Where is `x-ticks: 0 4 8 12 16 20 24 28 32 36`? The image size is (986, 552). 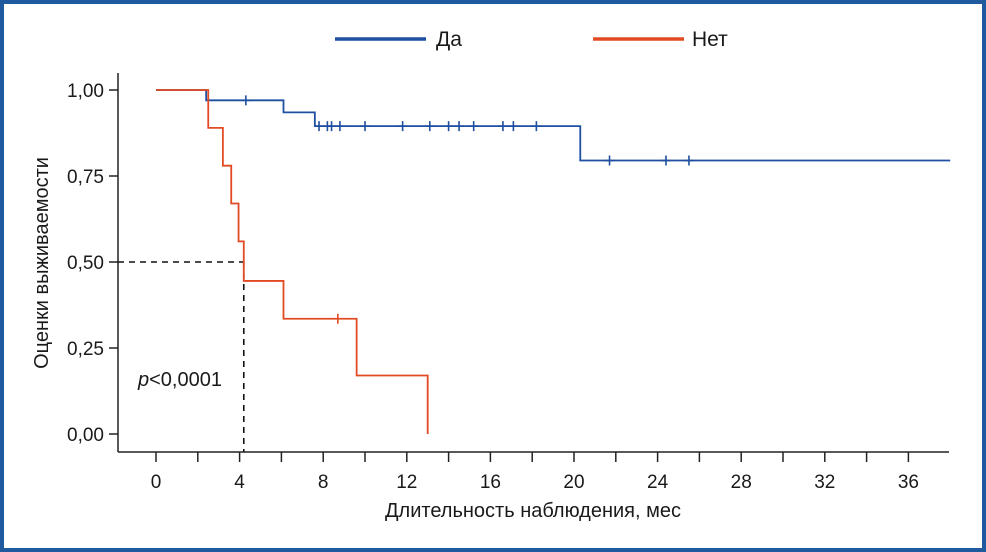 x-ticks: 0 4 8 12 16 20 24 28 32 36 is located at coordinates (535, 472).